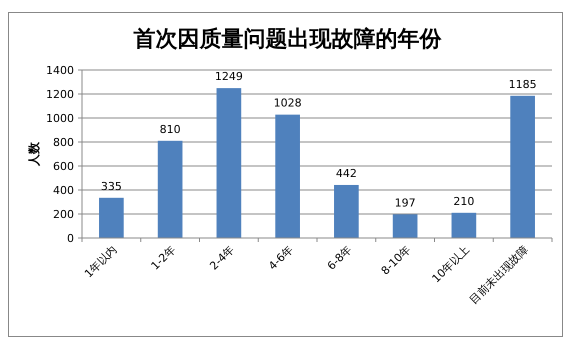 This screenshot has width=575, height=347. I want to click on y-tick-label: 1000, so click(60, 118).